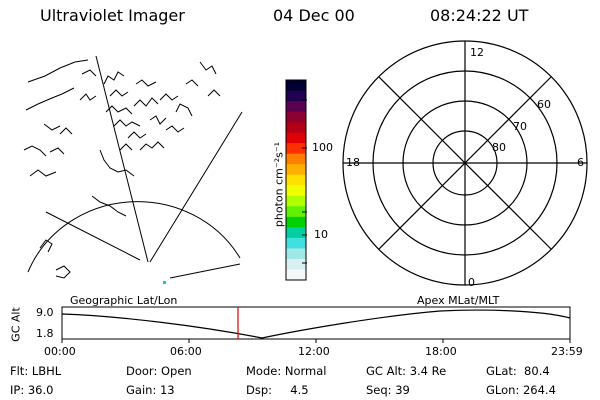 Image resolution: width=600 pixels, height=400 pixels. What do you see at coordinates (159, 371) in the screenshot?
I see `door-value: Door: Open` at bounding box center [159, 371].